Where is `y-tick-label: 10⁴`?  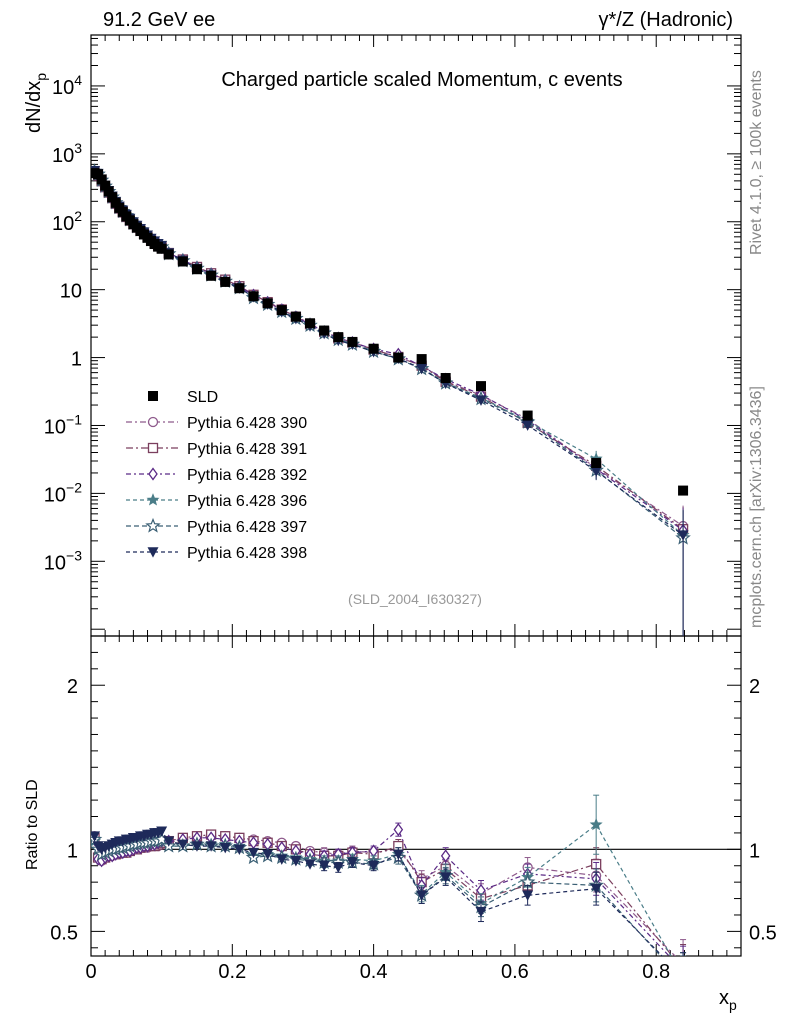
y-tick-label: 10⁴ is located at coordinates (67, 85).